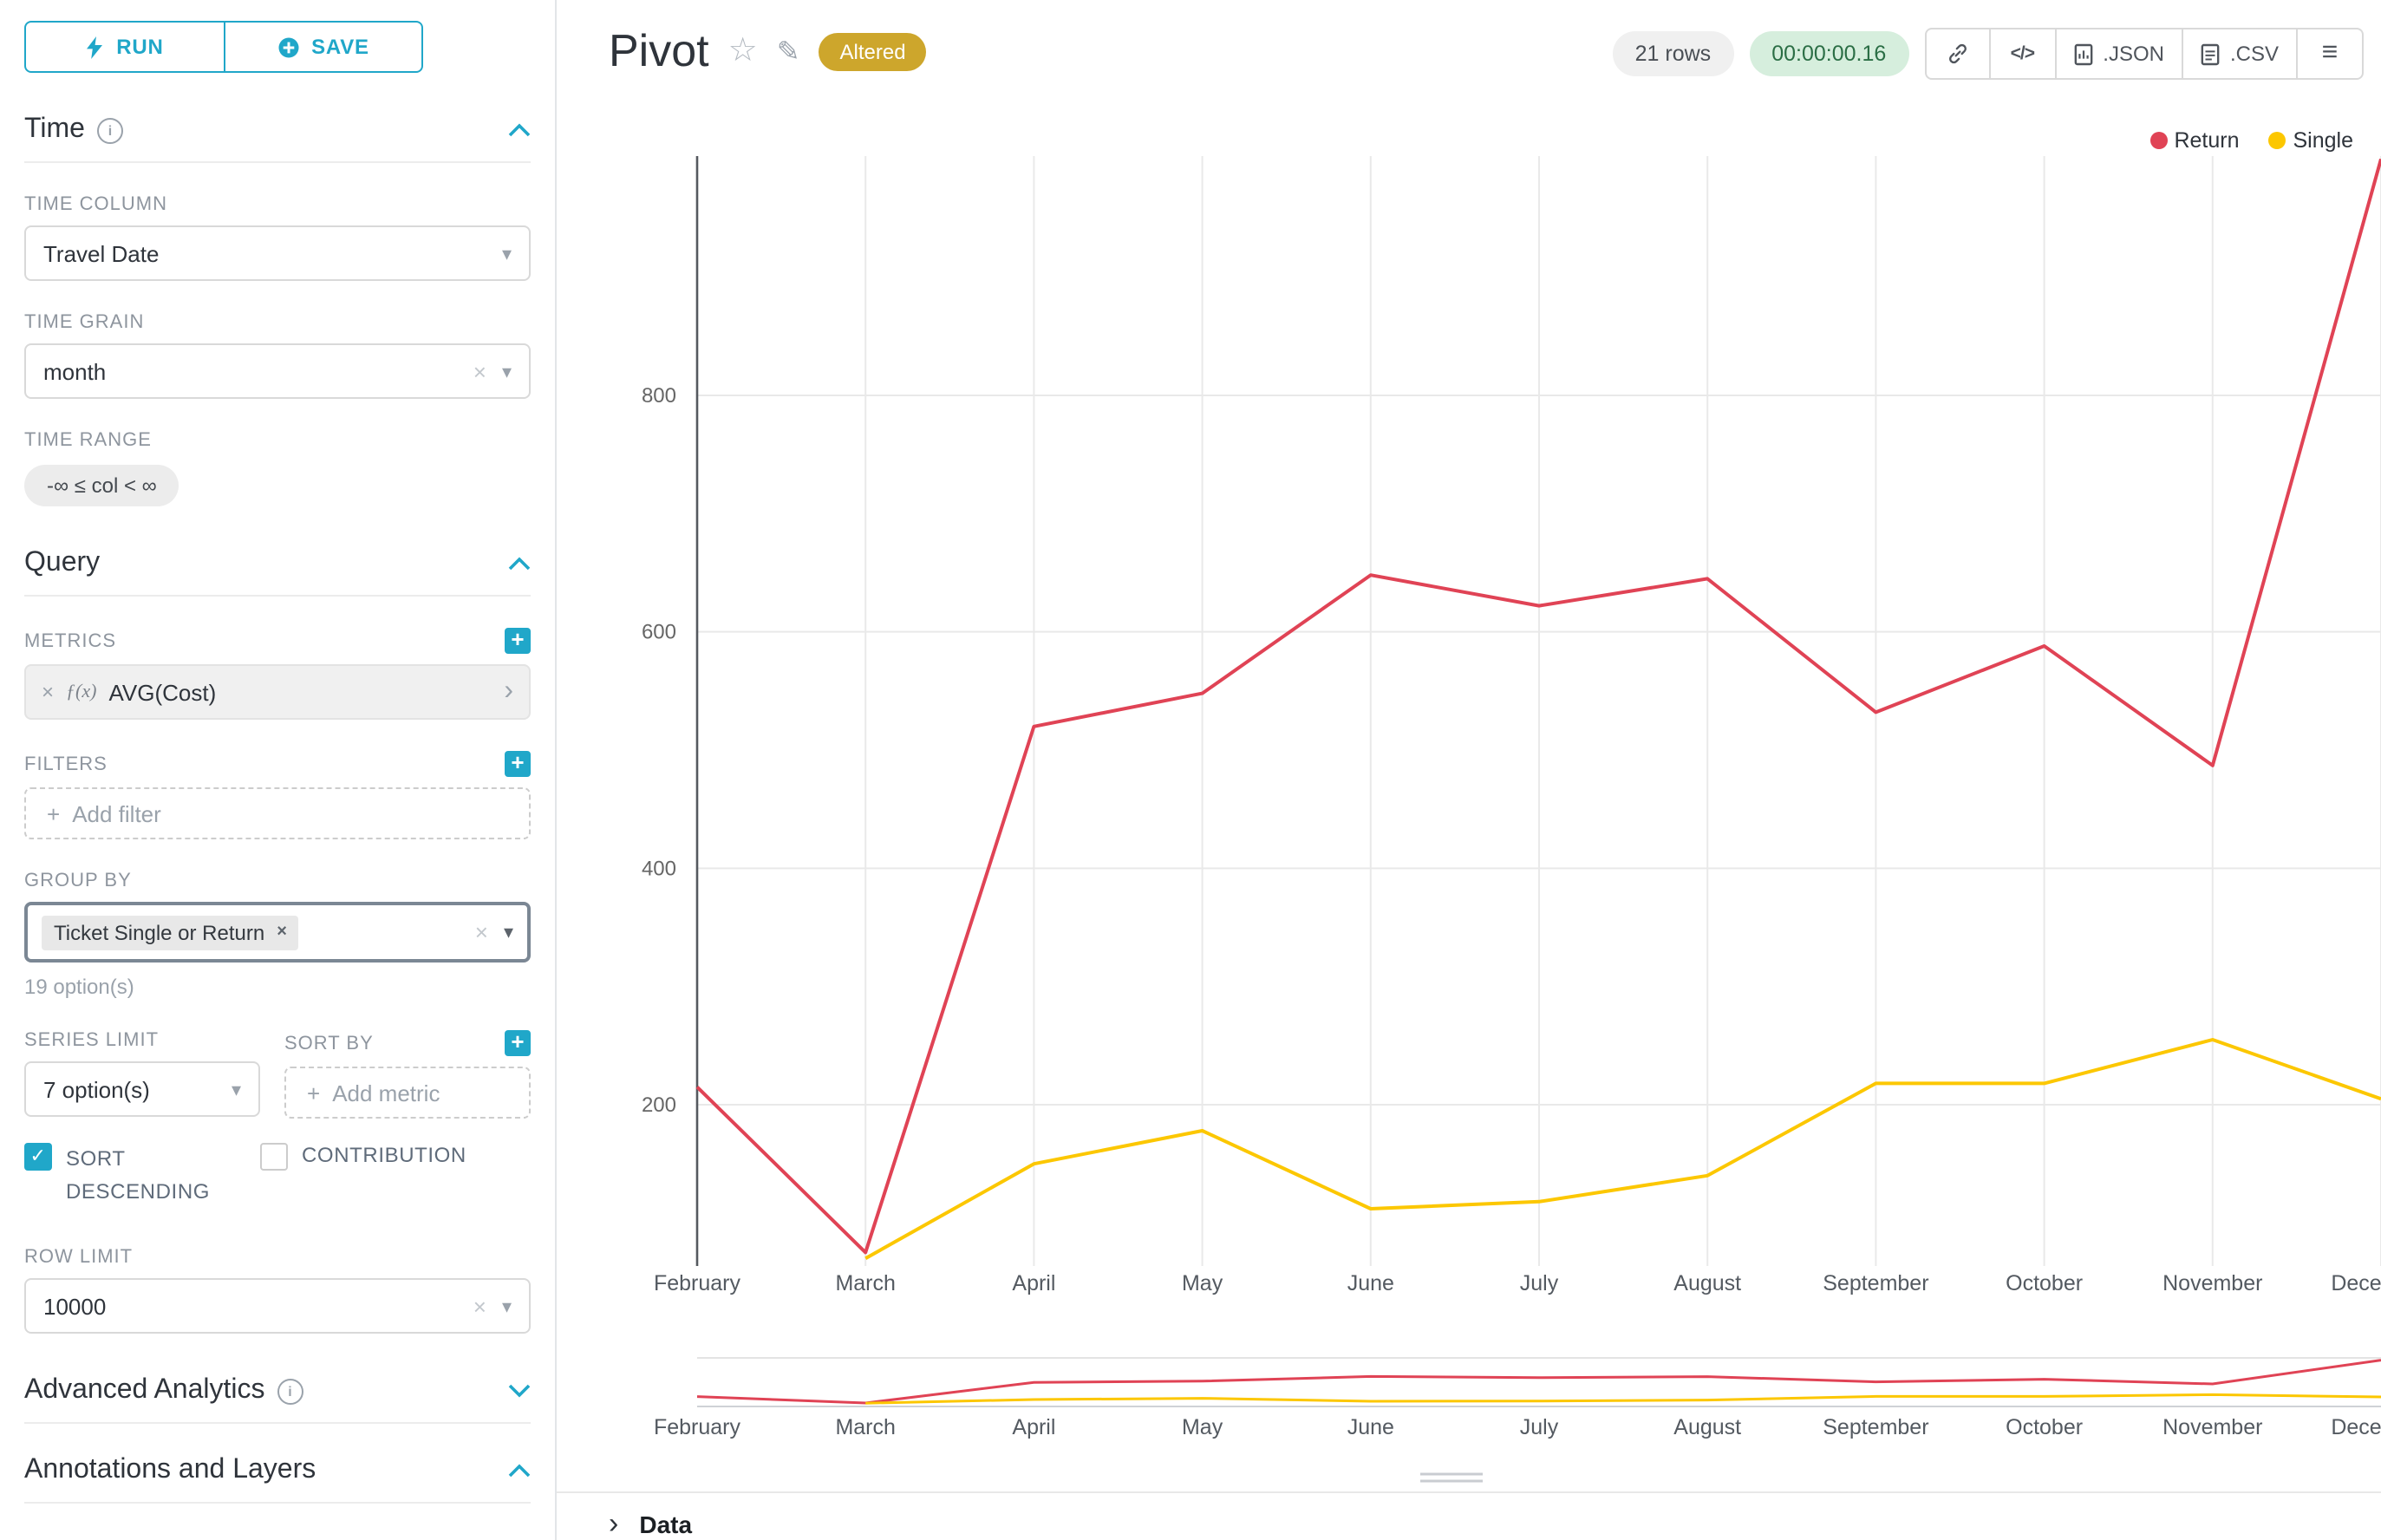 The width and height of the screenshot is (2381, 1540). Describe the element at coordinates (520, 1392) in the screenshot. I see `chevron-down-icon` at that location.